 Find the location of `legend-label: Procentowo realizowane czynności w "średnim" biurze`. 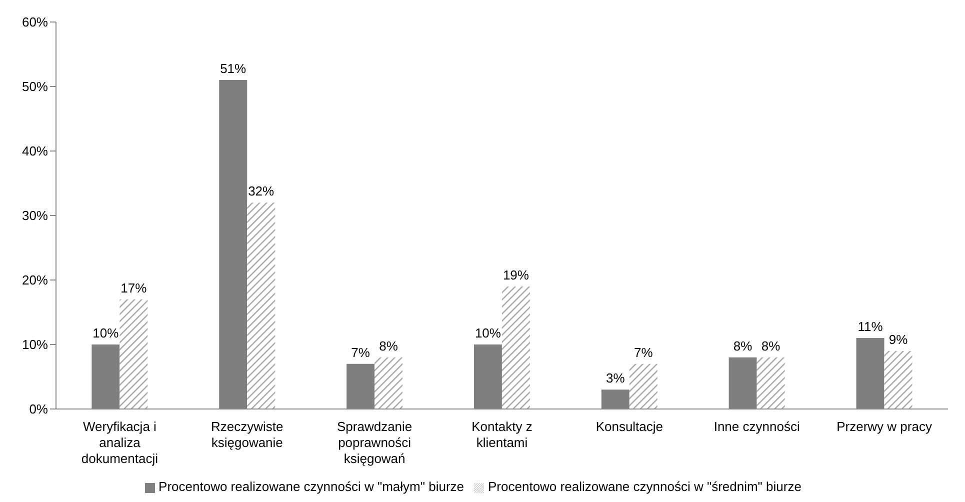

legend-label: Procentowo realizowane czynności w "średnim" biurze is located at coordinates (645, 486).